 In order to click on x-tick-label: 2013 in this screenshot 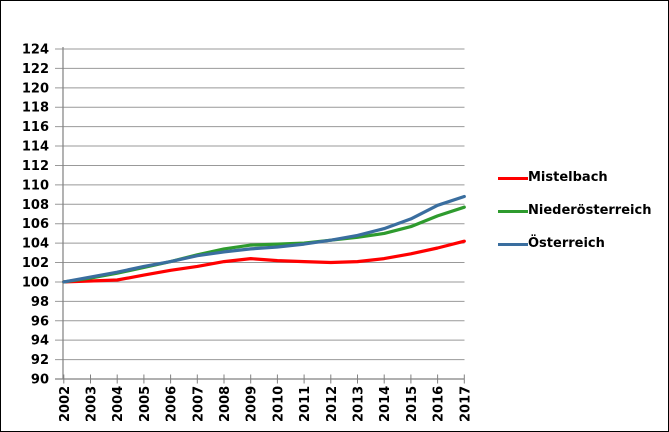, I will do `click(359, 404)`.